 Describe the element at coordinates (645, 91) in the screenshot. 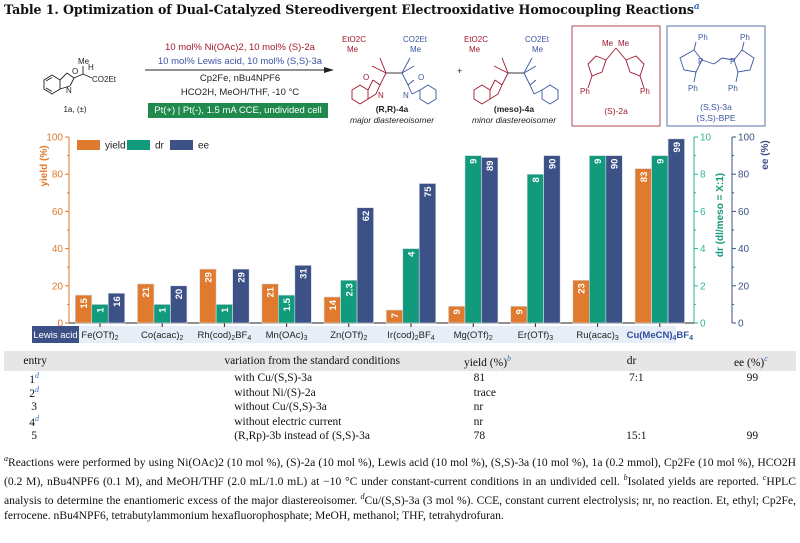

I see `ligand-2a-ph-right: Ph` at that location.